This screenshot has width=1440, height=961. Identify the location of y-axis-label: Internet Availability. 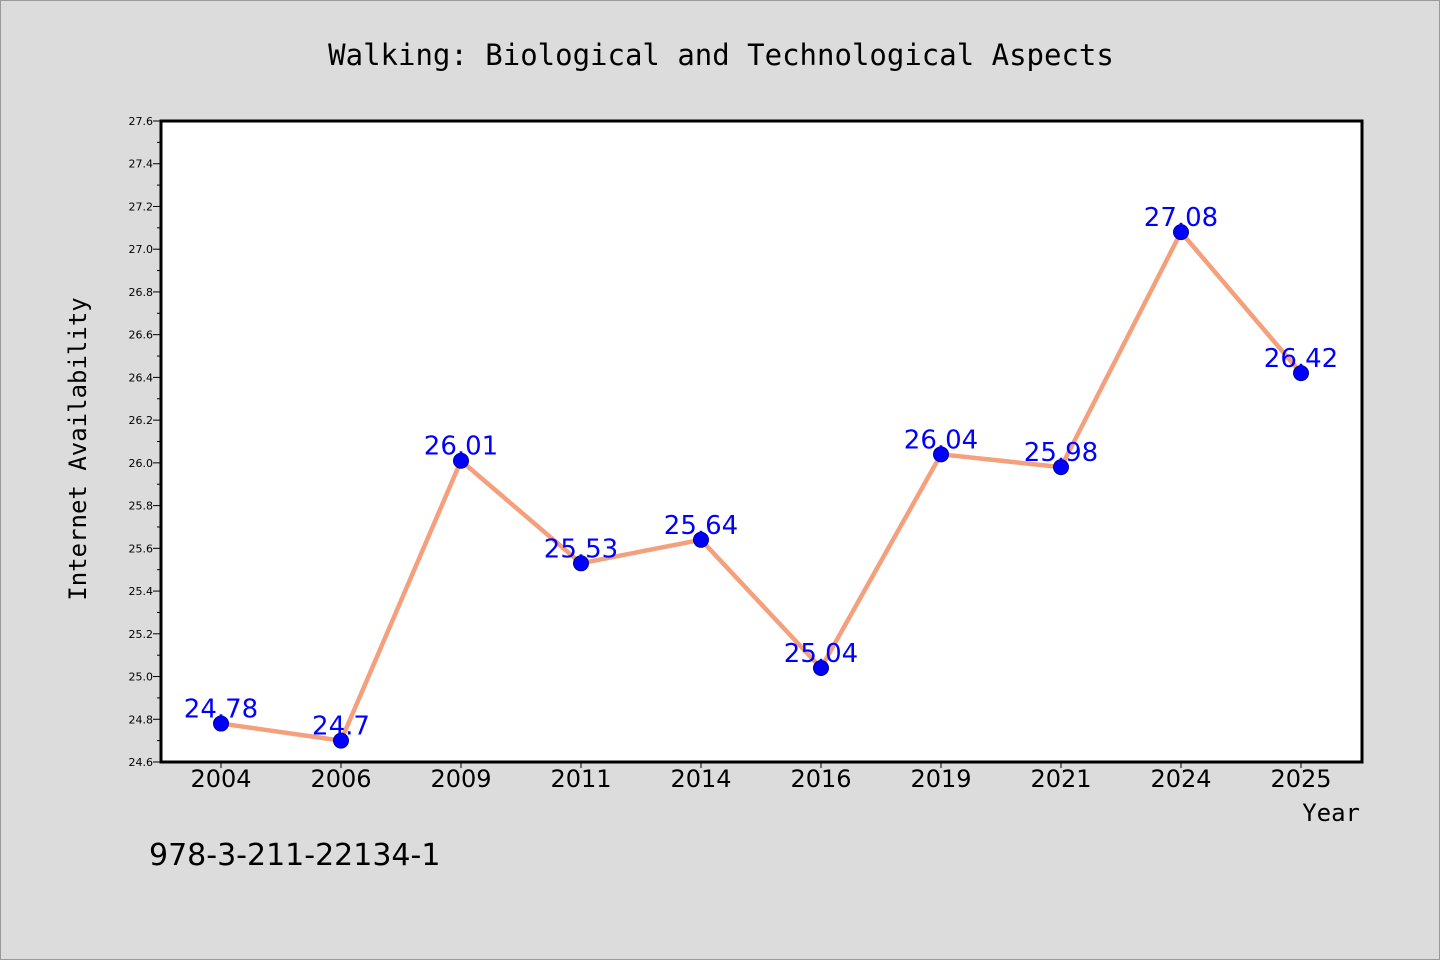
(78, 448).